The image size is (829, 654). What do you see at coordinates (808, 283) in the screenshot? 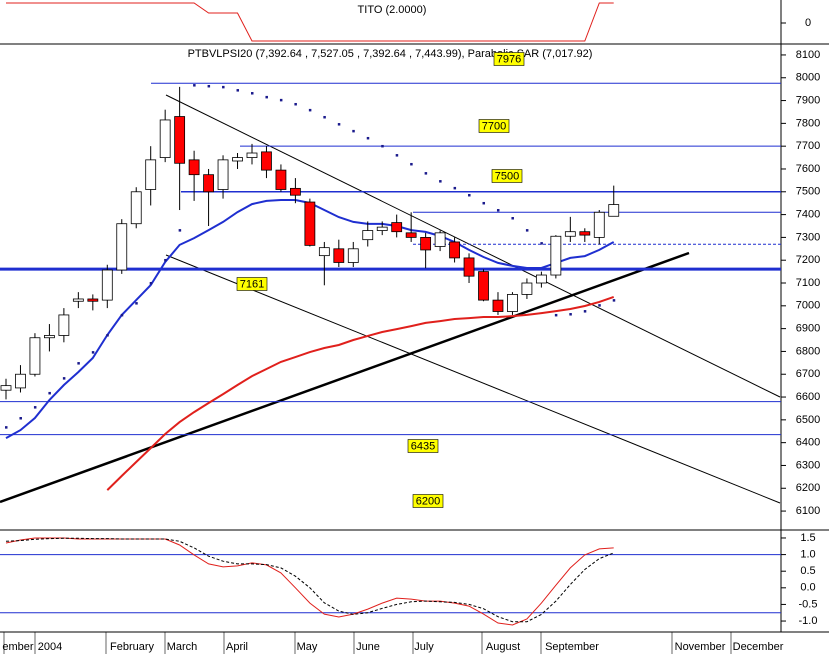
I see `y-tick-label: 7100` at bounding box center [808, 283].